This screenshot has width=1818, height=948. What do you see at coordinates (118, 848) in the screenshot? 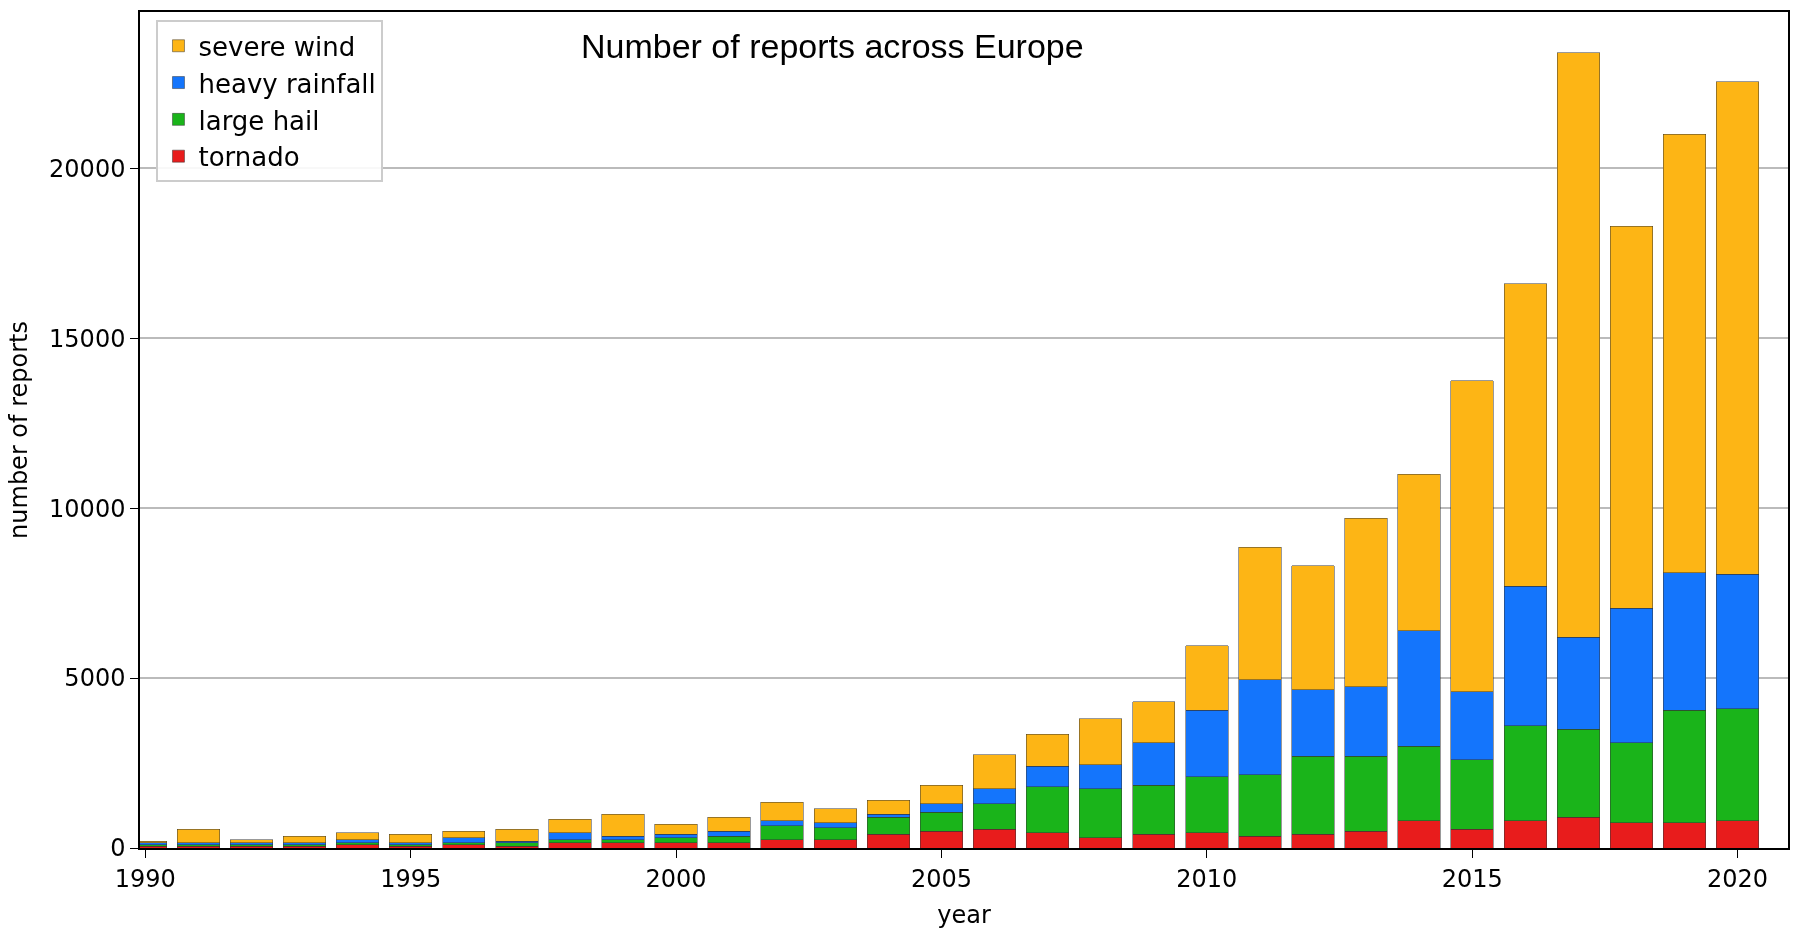
I see `y-tick-label: 0` at bounding box center [118, 848].